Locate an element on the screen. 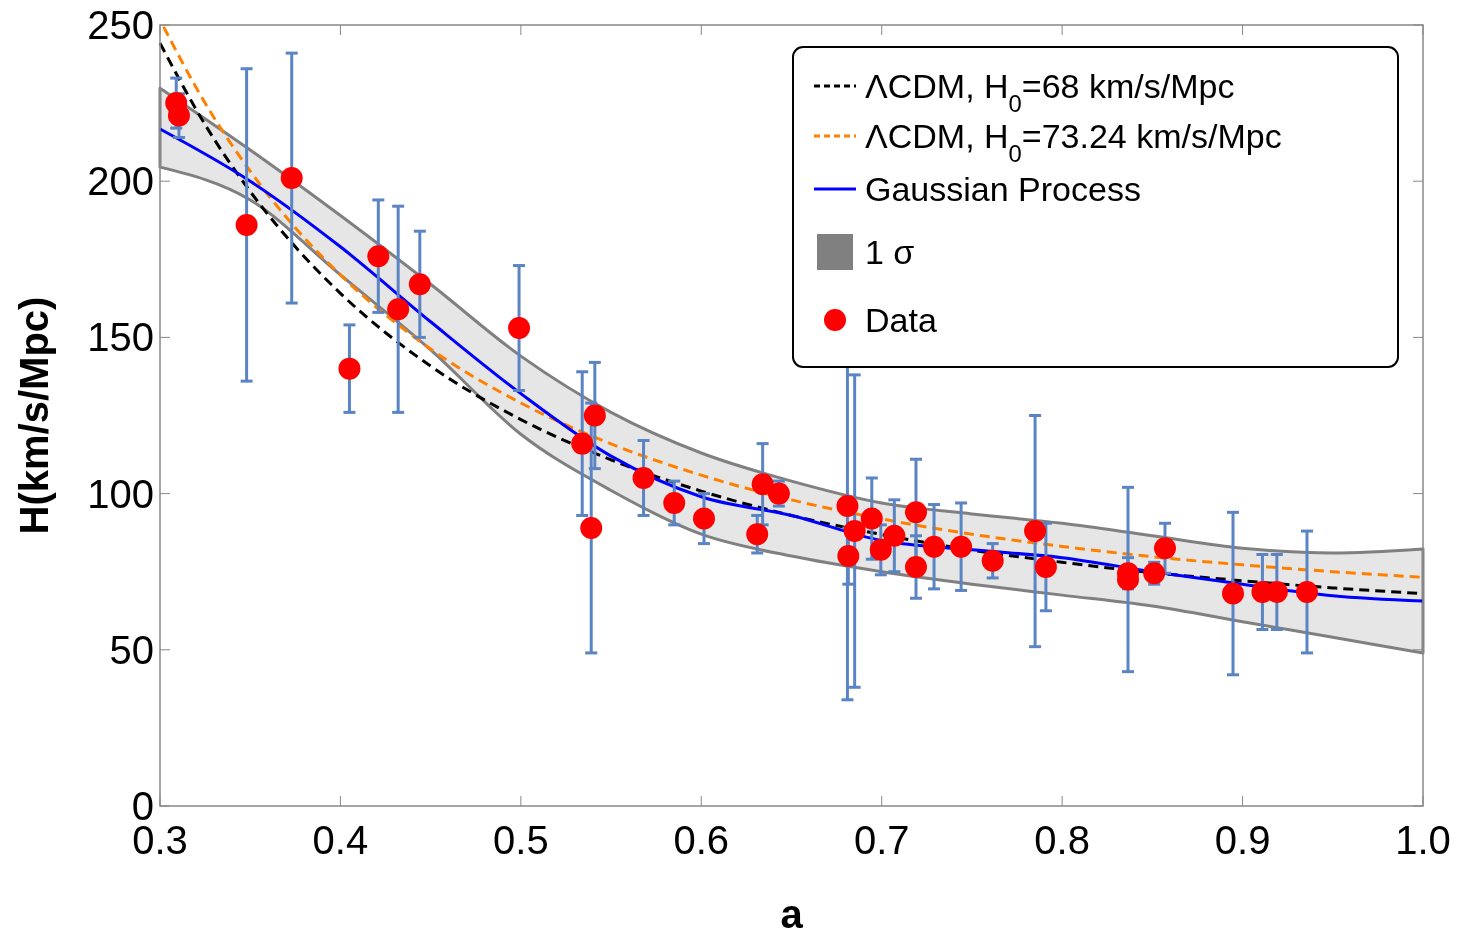 The width and height of the screenshot is (1459, 944). y-tick-label: 50 is located at coordinates (131, 649).